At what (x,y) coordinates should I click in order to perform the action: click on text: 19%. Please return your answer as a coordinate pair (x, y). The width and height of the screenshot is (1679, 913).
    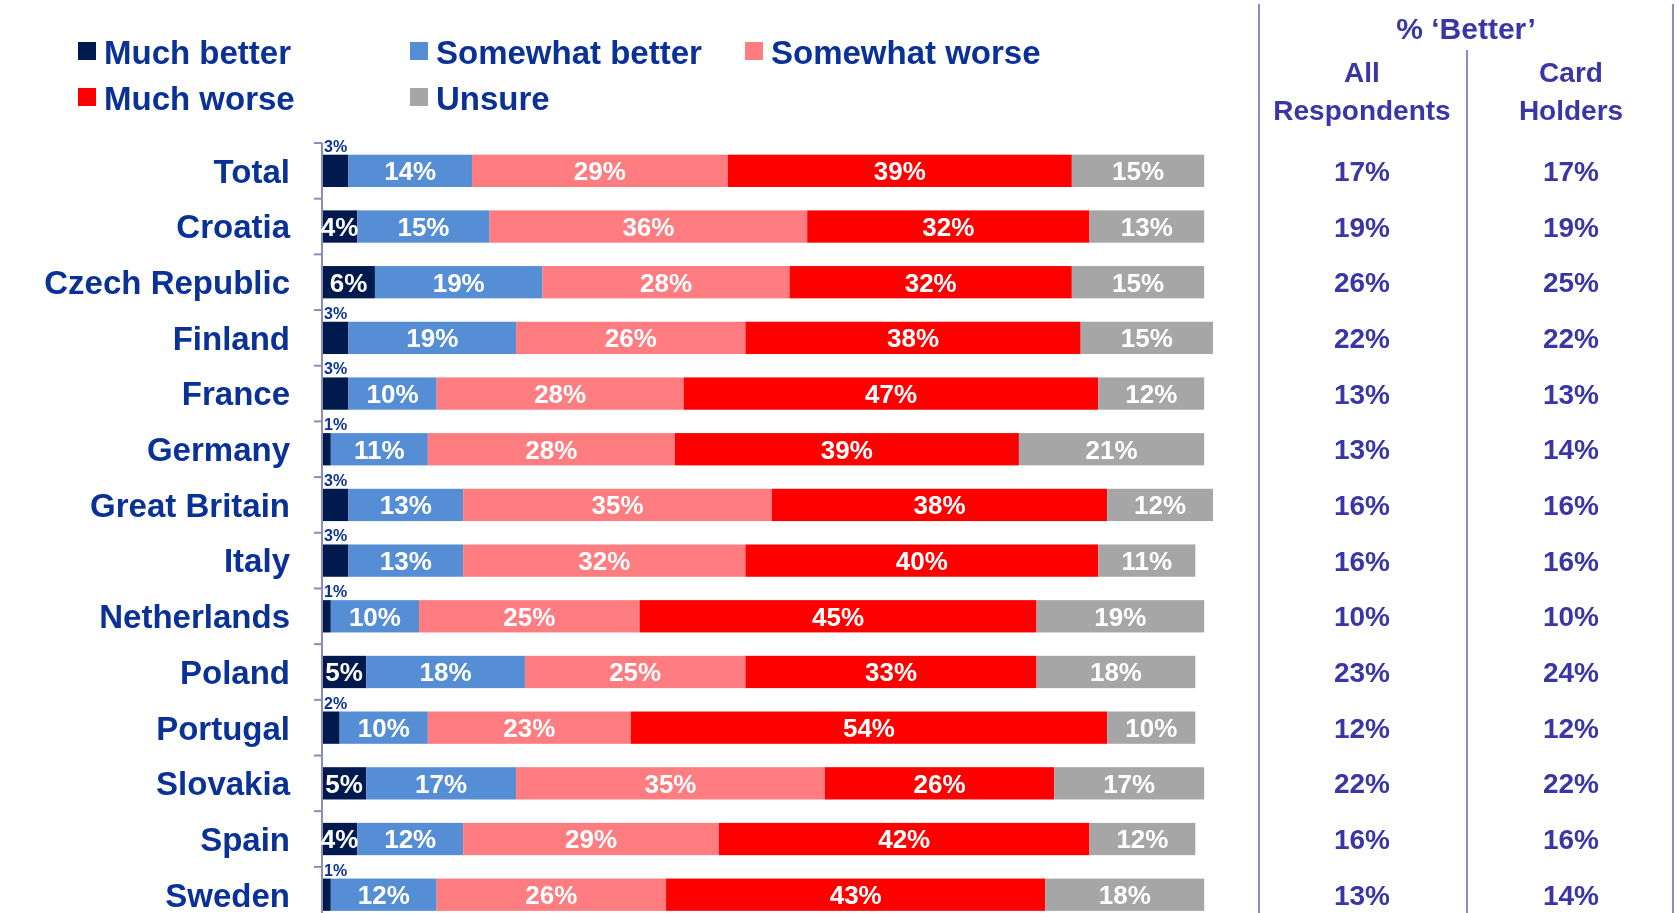
    Looking at the image, I should click on (1571, 227).